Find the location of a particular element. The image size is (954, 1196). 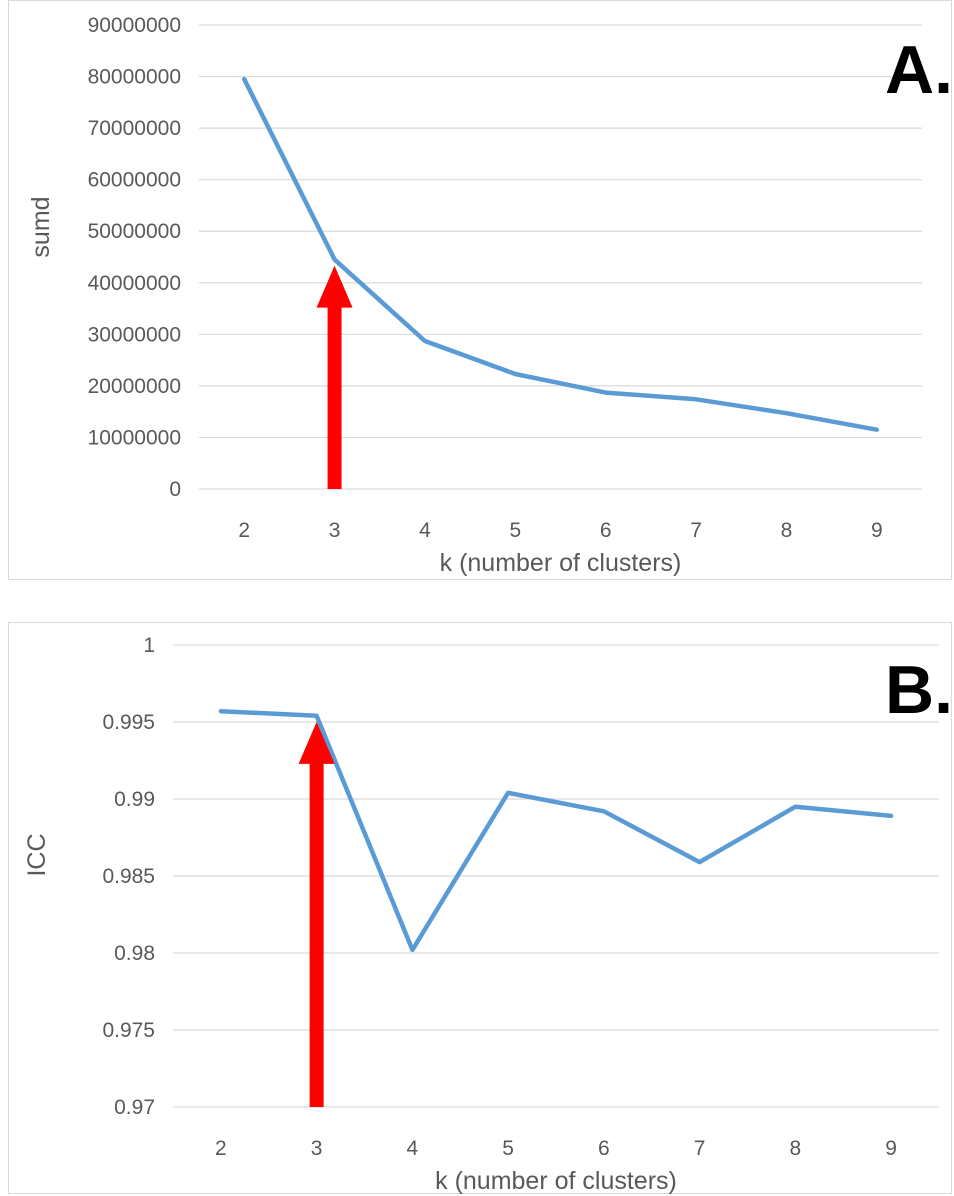

y-tick-label: 0.98 is located at coordinates (134, 953).